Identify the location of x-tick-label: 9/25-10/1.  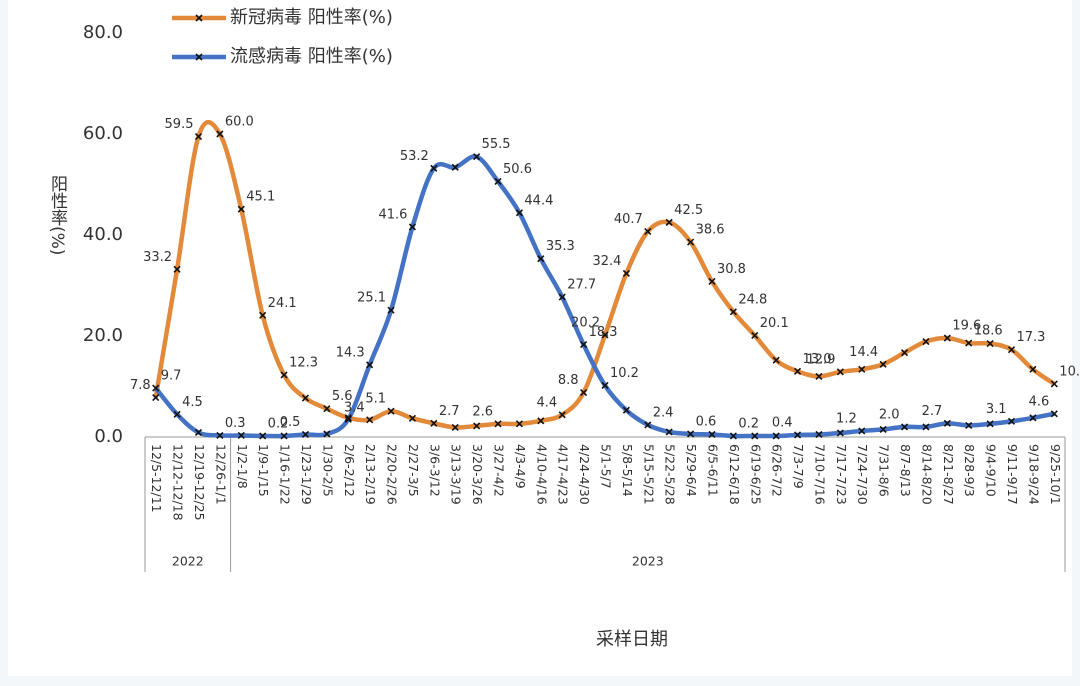
(1055, 474).